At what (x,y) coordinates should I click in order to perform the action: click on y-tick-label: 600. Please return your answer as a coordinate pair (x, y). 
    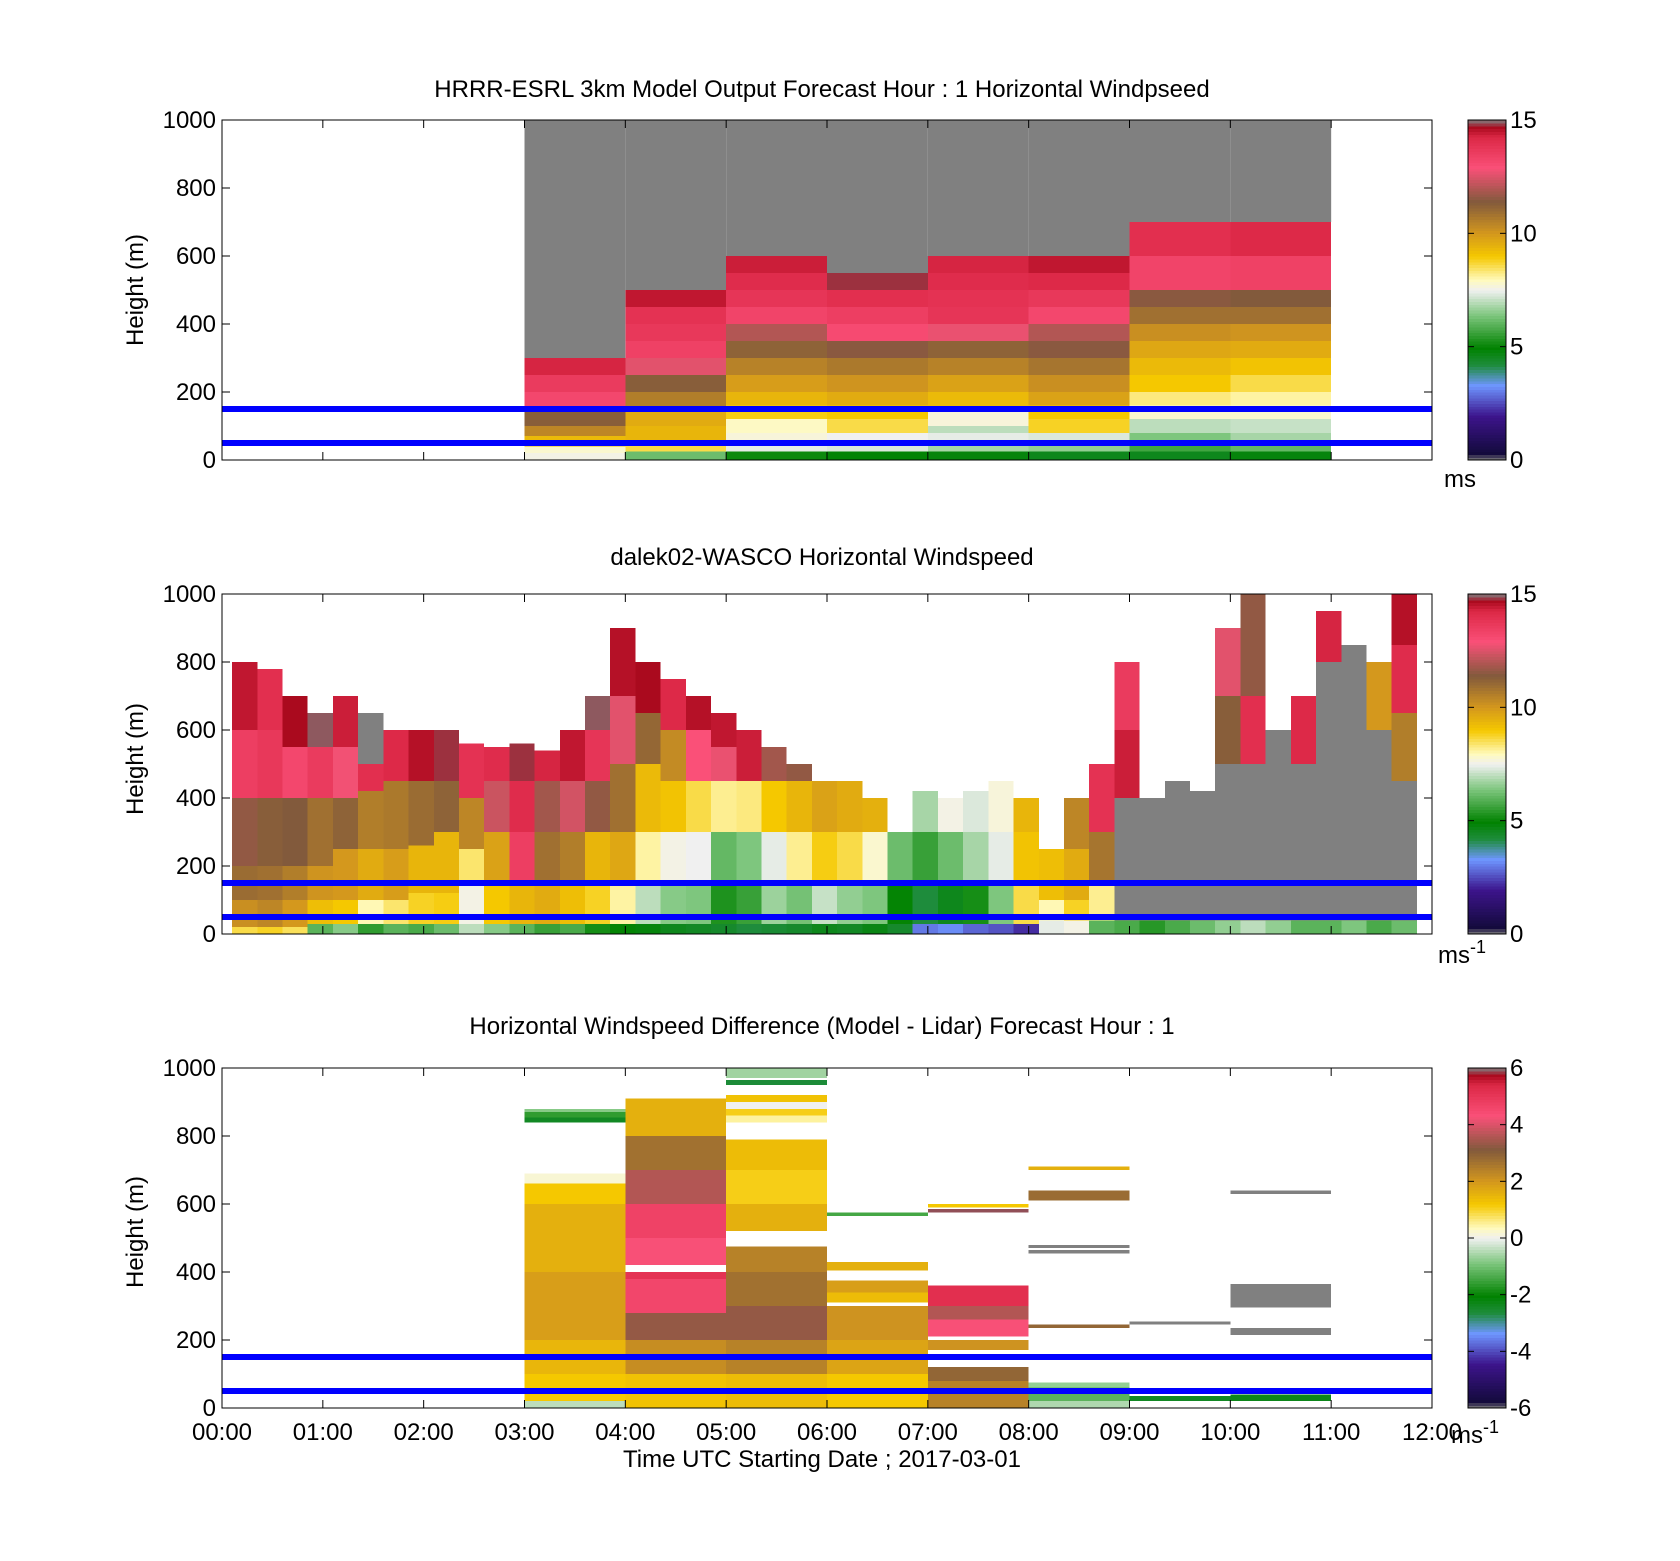
    Looking at the image, I should click on (196, 256).